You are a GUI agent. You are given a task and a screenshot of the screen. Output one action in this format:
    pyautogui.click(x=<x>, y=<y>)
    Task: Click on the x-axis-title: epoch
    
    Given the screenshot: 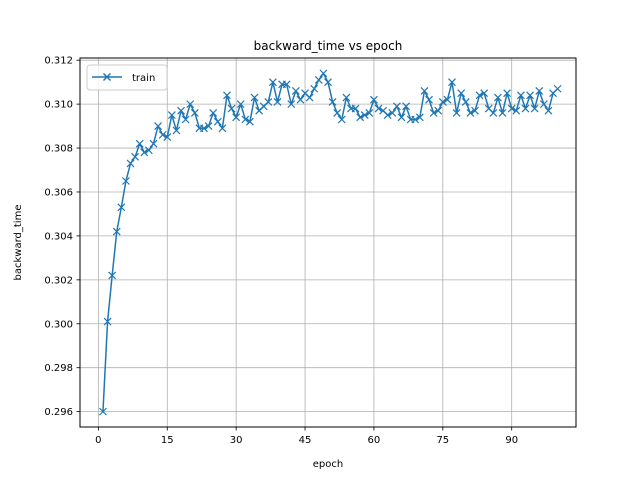 What is the action you would take?
    pyautogui.click(x=328, y=464)
    